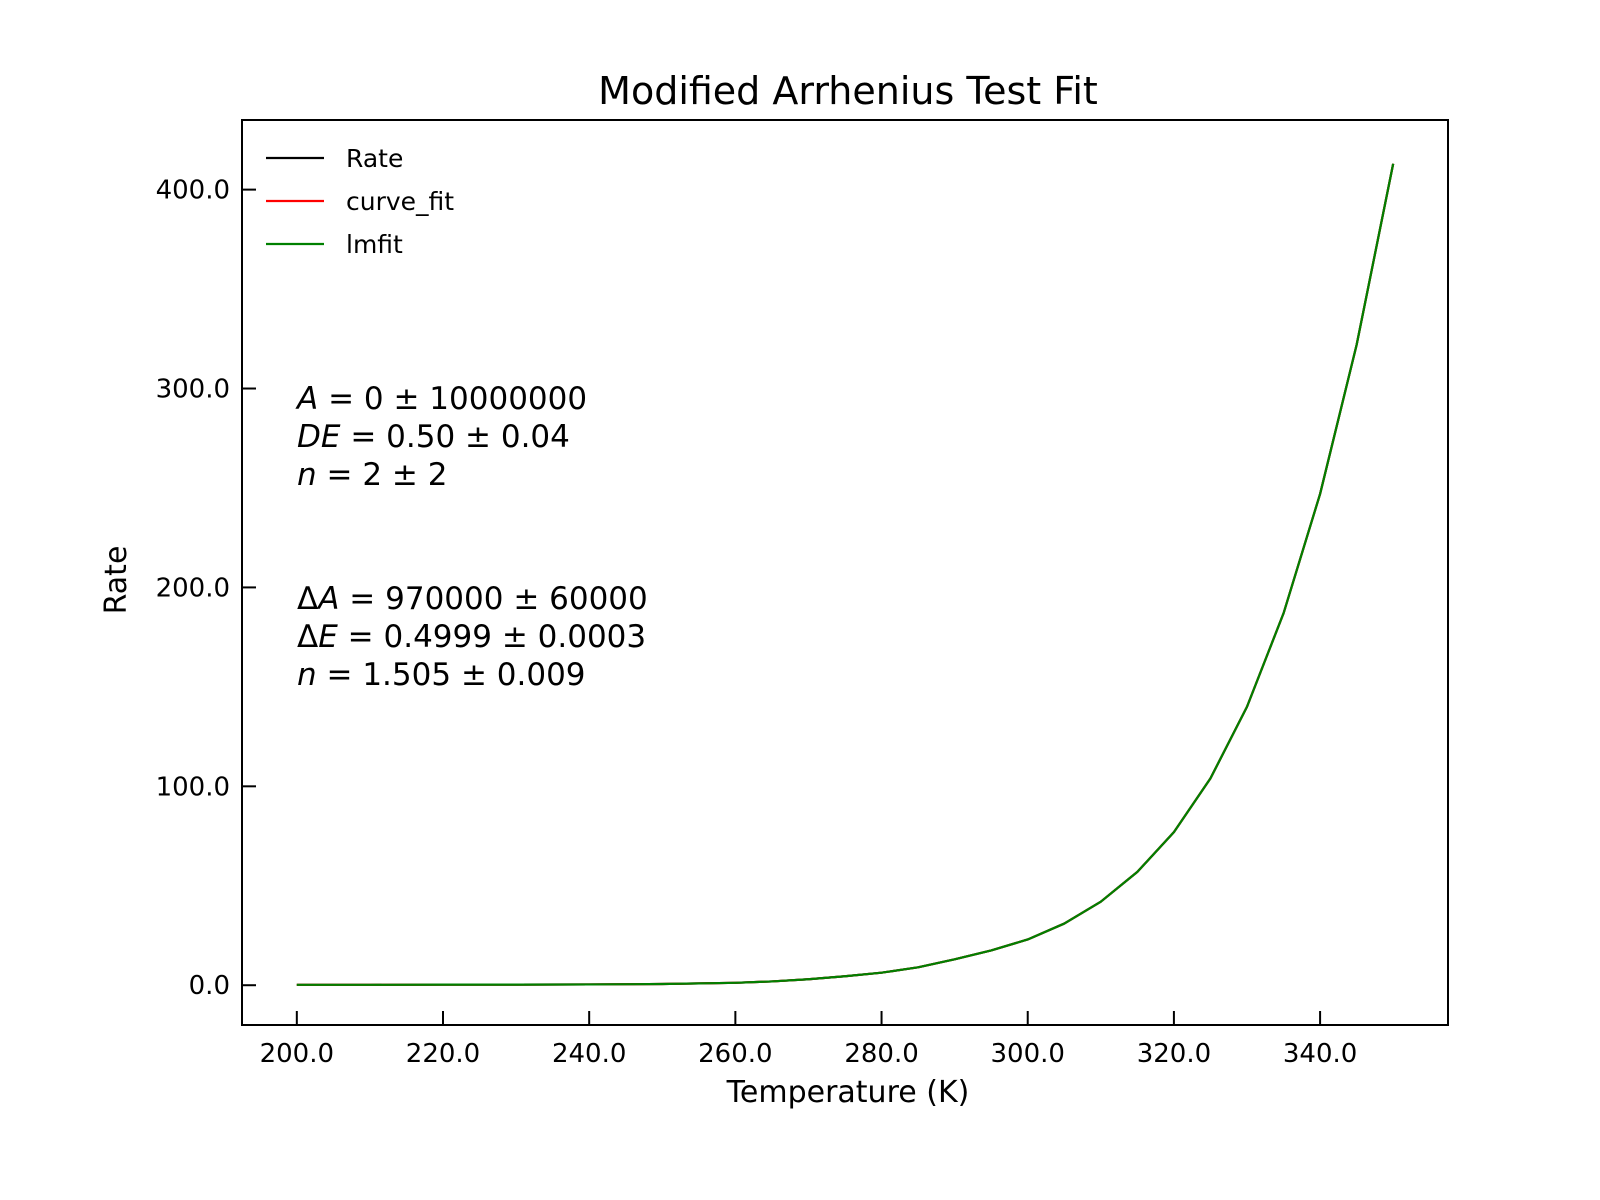  What do you see at coordinates (441, 399) in the screenshot?
I see `fit-annotation-line: A = 0 ± 10000000` at bounding box center [441, 399].